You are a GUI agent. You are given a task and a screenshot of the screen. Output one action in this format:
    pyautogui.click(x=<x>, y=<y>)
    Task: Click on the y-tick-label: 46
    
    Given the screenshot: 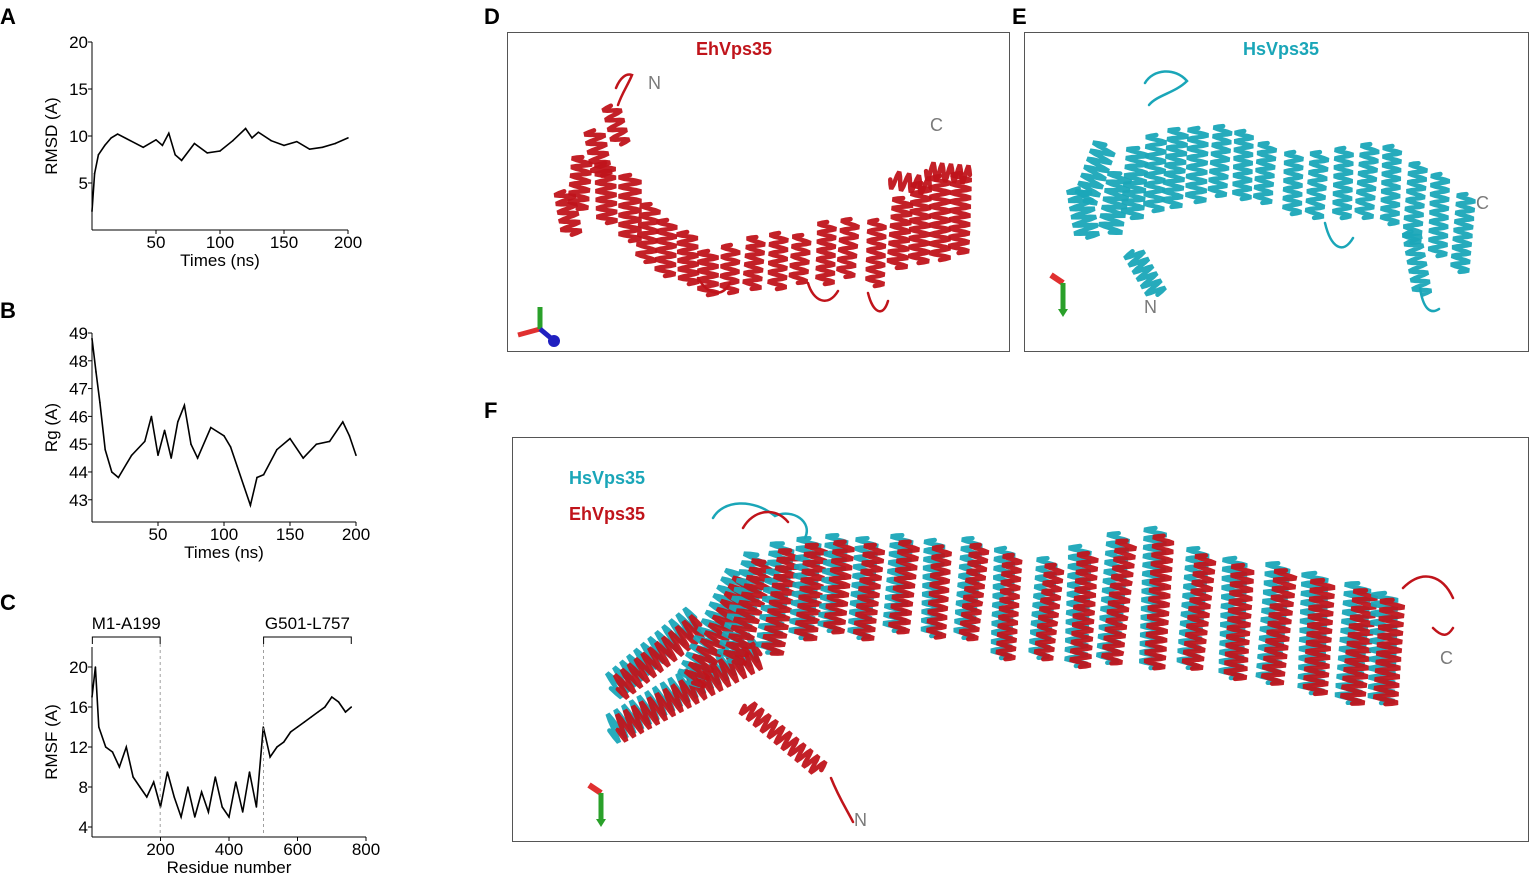 What is the action you would take?
    pyautogui.click(x=78, y=416)
    